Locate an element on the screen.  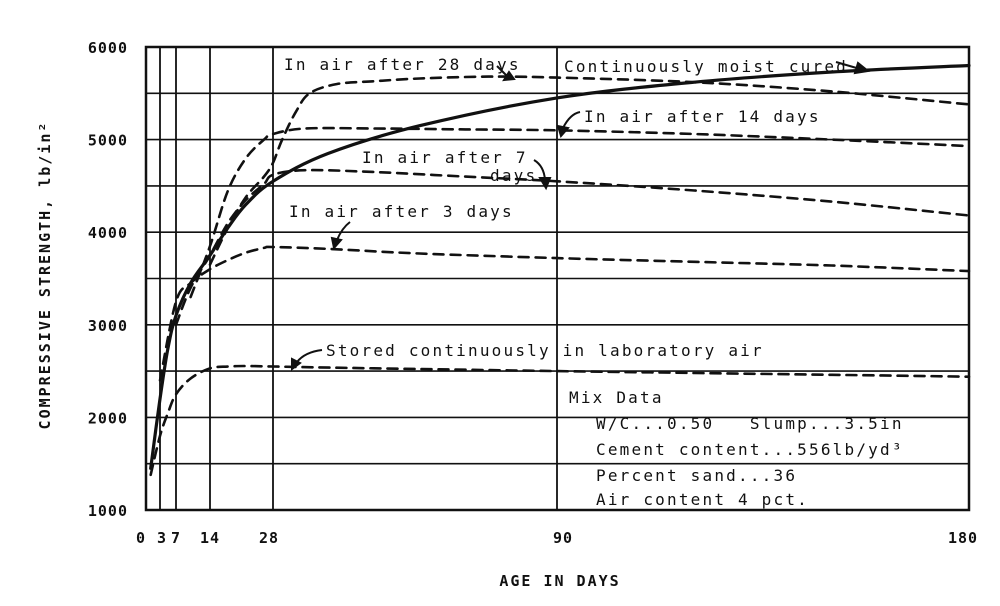
arrow-air-28-days-head is located at coordinates (509, 76).